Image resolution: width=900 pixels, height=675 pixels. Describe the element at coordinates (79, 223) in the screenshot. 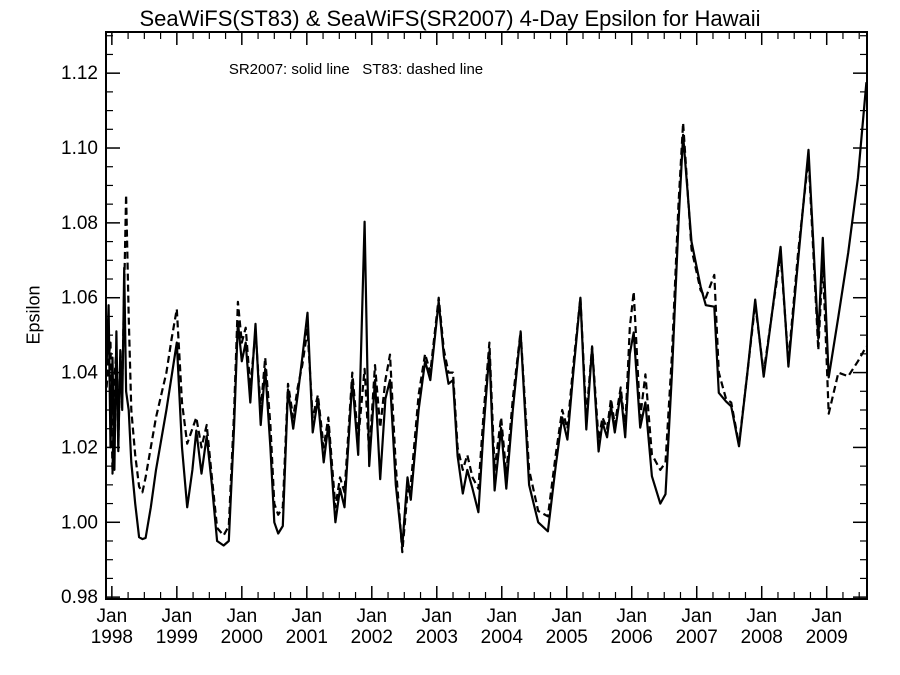

I see `y-tick-label: 1.08` at that location.